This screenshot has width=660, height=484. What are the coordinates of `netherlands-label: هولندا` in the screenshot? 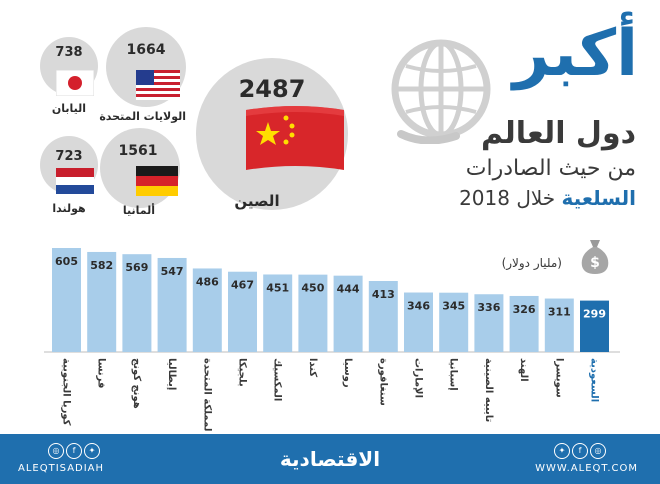 It's located at (69, 208).